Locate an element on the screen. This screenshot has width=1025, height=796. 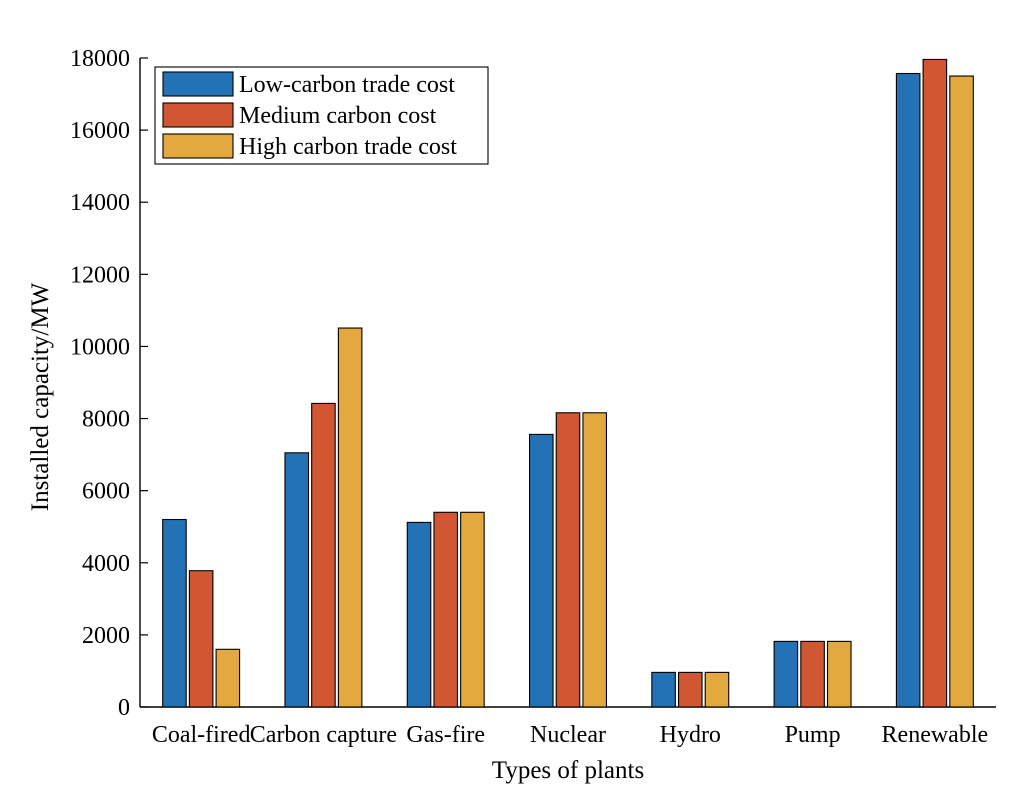
y-tick-label: 8000 is located at coordinates (106, 420).